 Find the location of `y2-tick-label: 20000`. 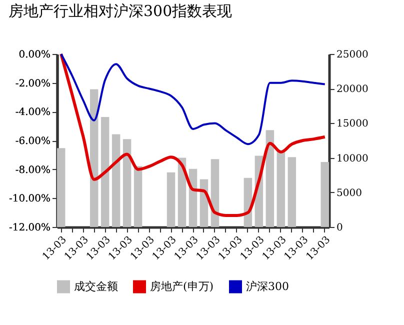

y2-tick-label: 20000 is located at coordinates (352, 90).